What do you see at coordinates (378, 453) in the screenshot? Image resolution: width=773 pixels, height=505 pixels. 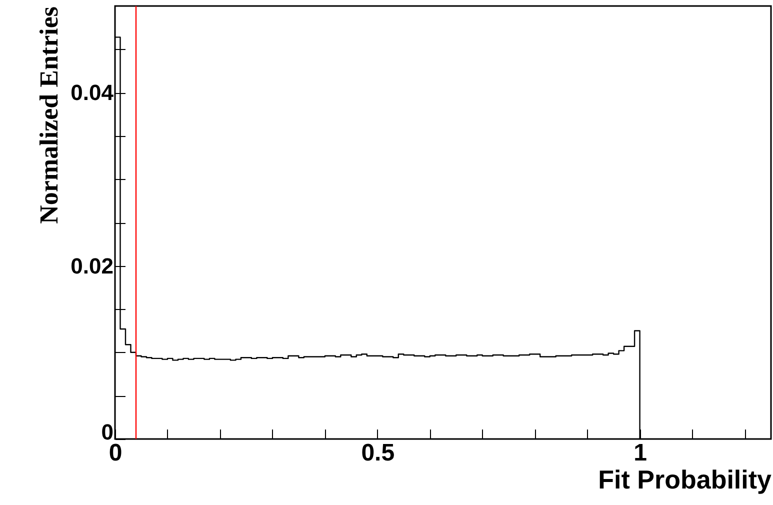 I see `x-tick-label: 0.5` at bounding box center [378, 453].